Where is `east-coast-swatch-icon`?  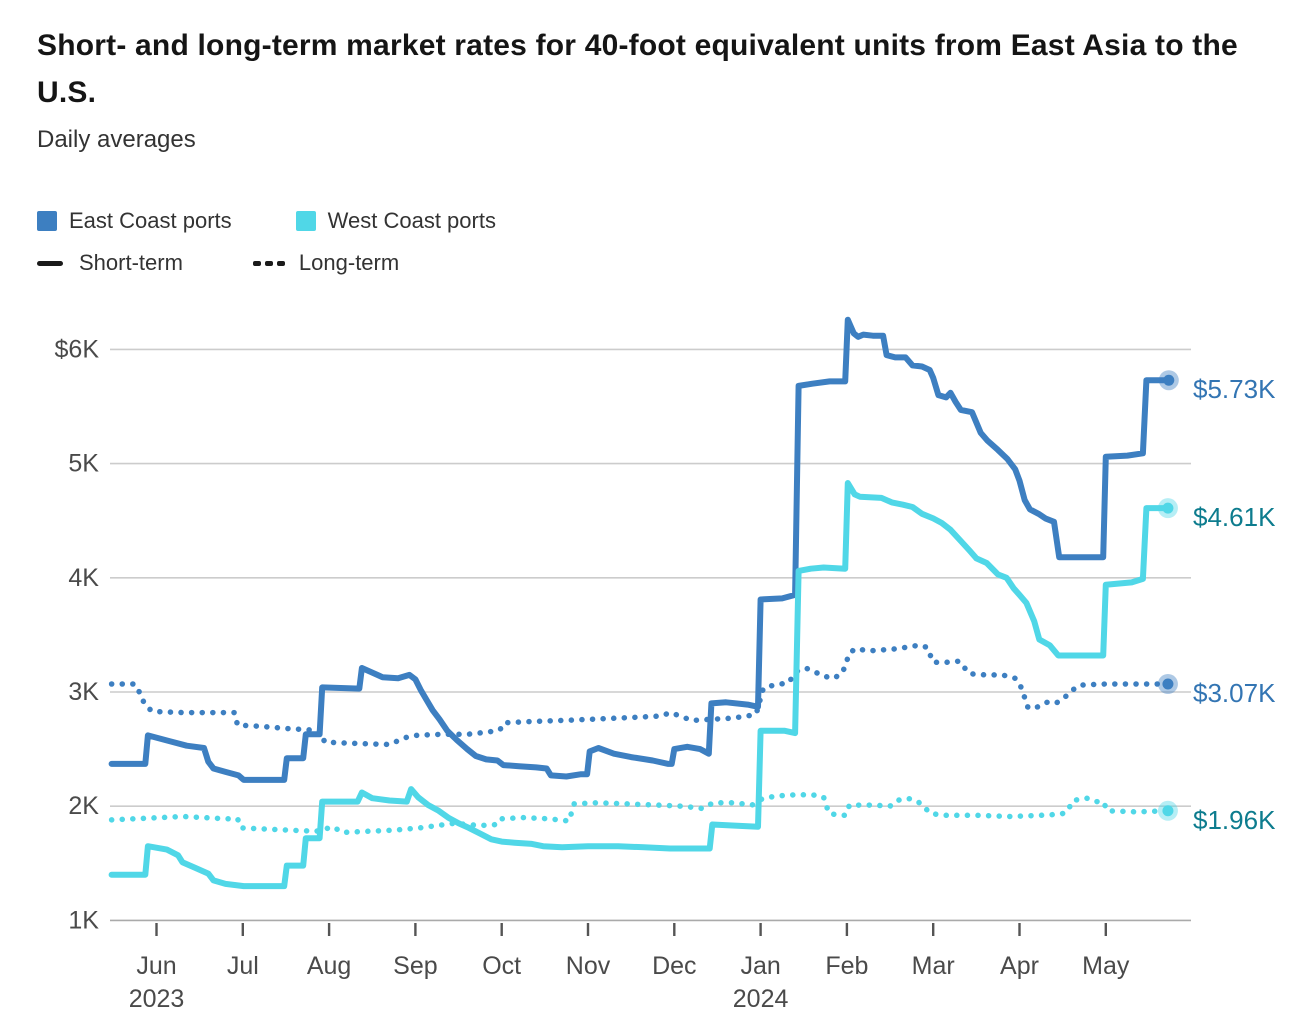
east-coast-swatch-icon is located at coordinates (47, 221).